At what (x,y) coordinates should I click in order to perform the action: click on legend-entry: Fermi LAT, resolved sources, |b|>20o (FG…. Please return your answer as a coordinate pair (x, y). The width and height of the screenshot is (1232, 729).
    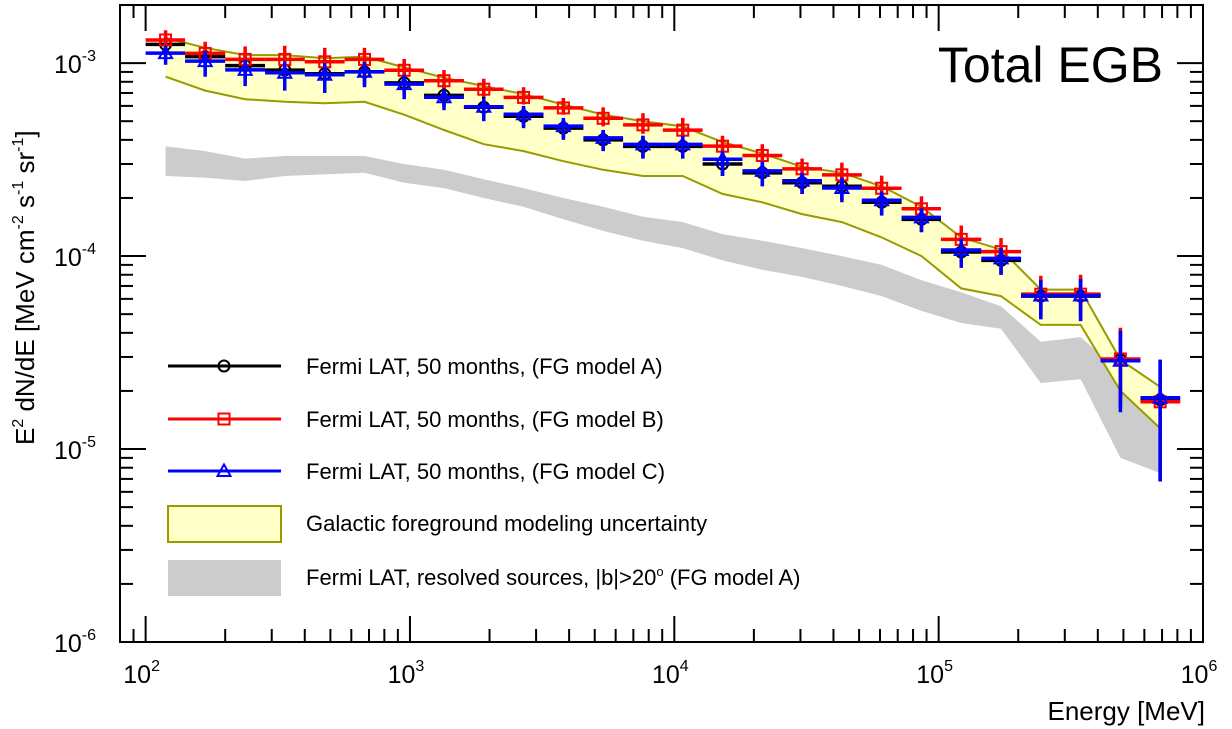
    Looking at the image, I should click on (484, 578).